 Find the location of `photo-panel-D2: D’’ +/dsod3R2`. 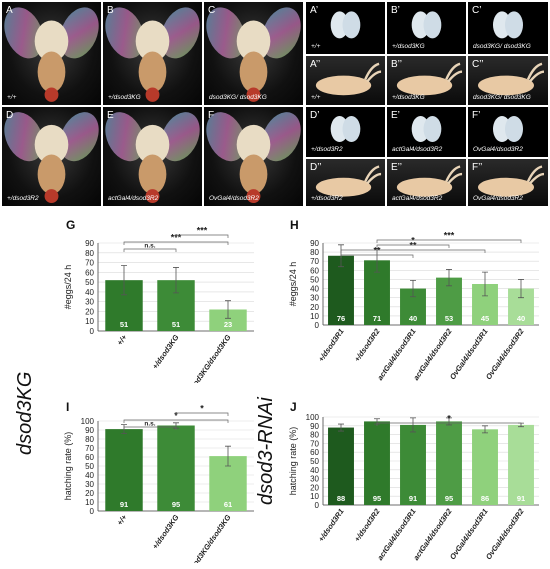

photo-panel-D2: D’’ +/dsod3R2 is located at coordinates (345, 182).